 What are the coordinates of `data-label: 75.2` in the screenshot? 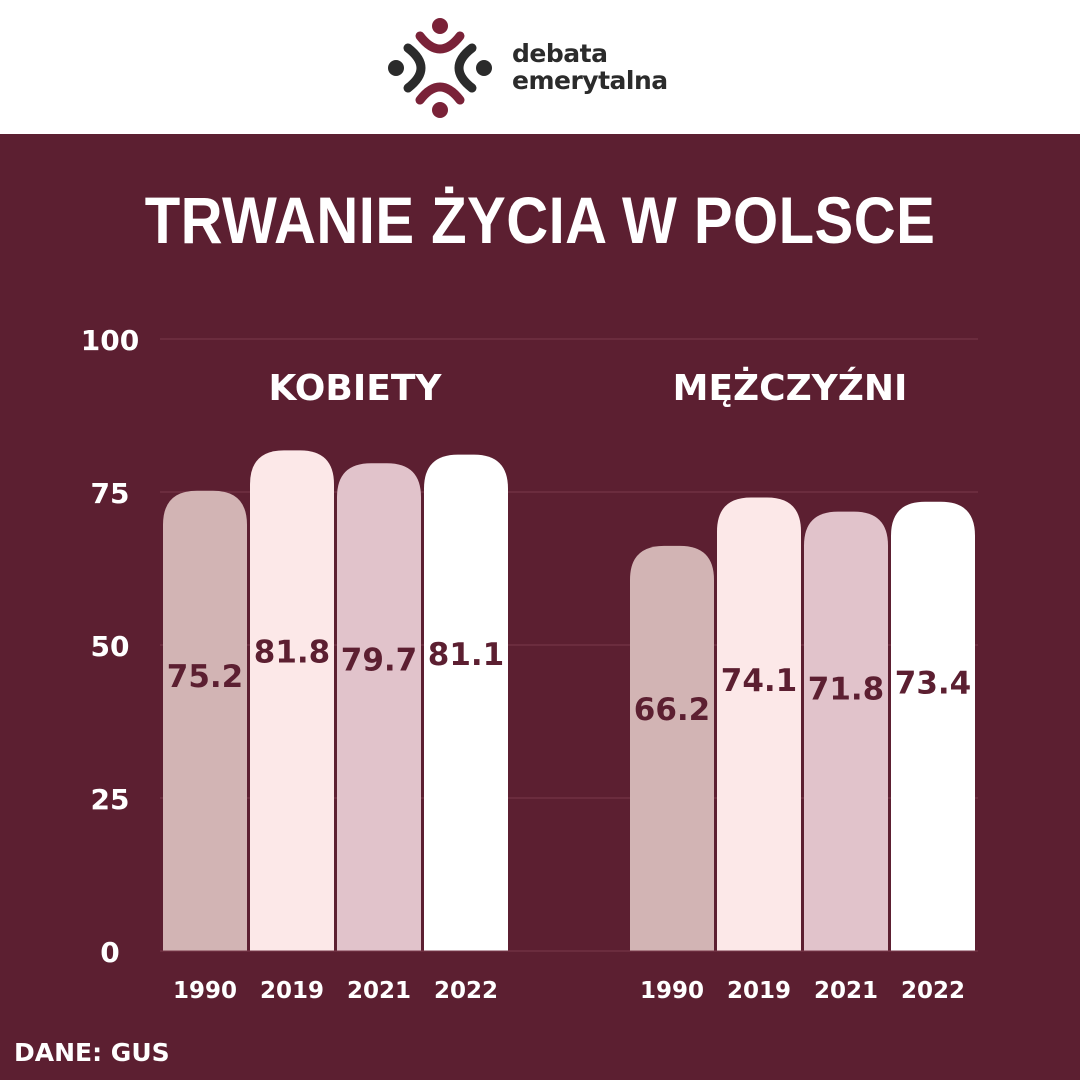 It's located at (205, 677).